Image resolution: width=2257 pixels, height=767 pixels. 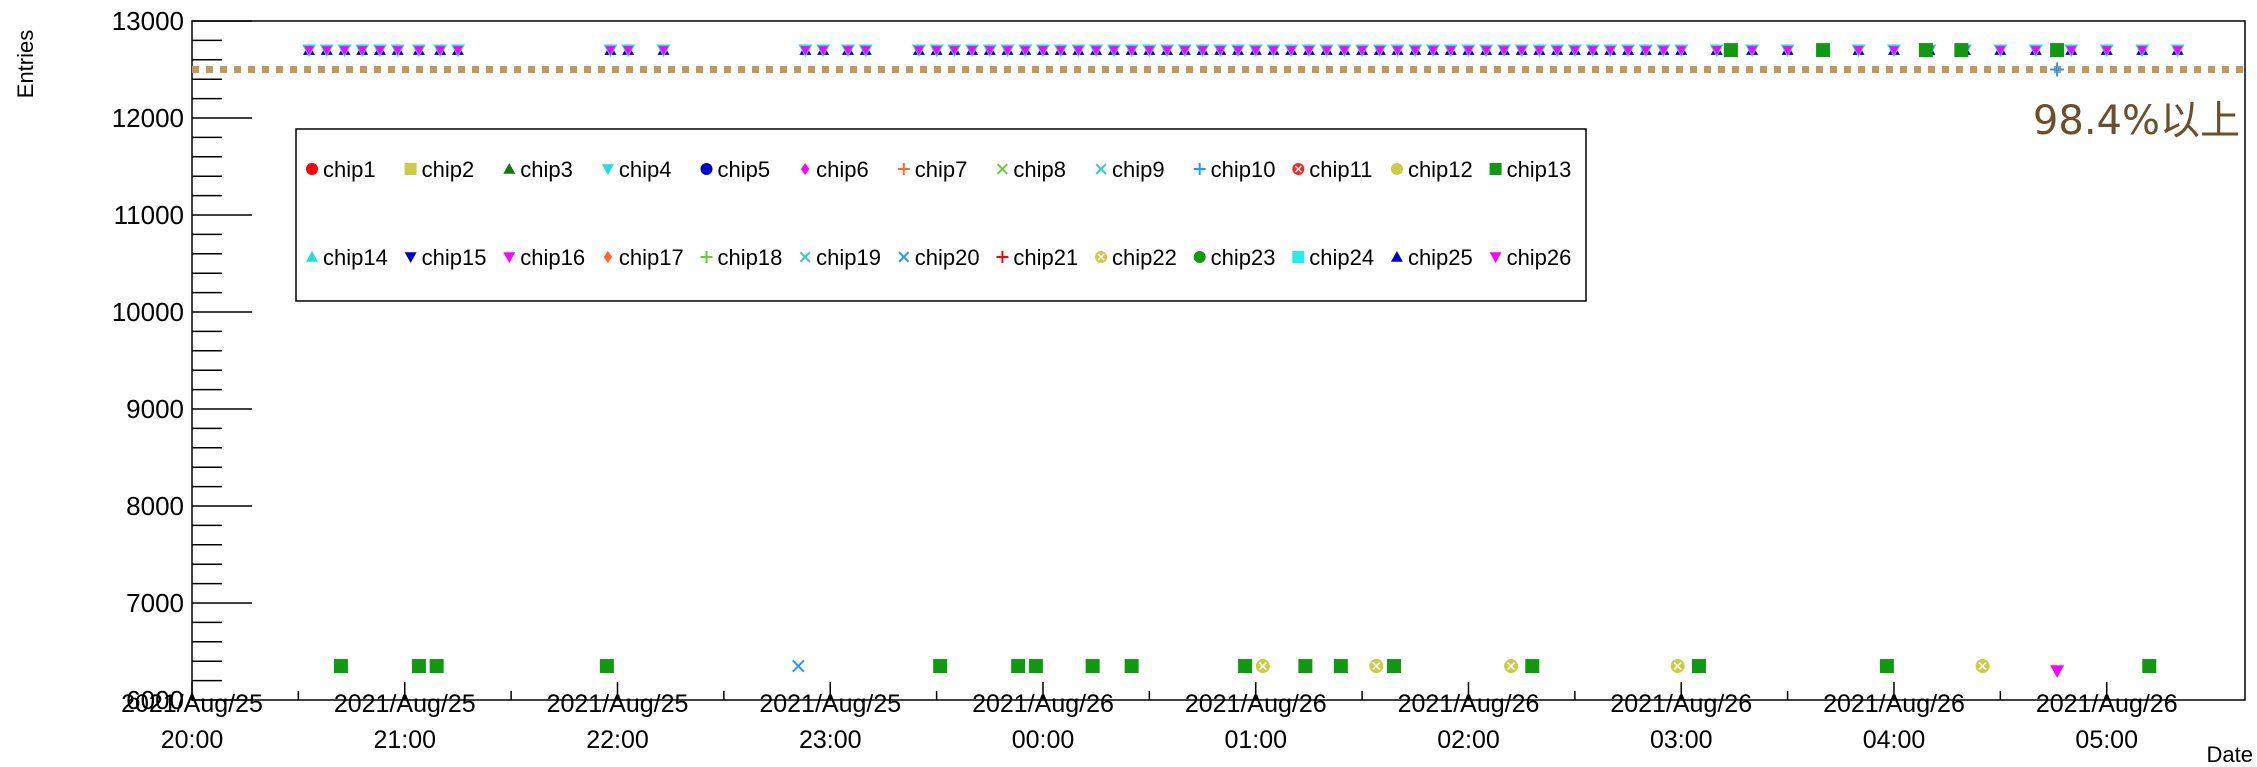 What do you see at coordinates (947, 257) in the screenshot?
I see `legend-label: chip20` at bounding box center [947, 257].